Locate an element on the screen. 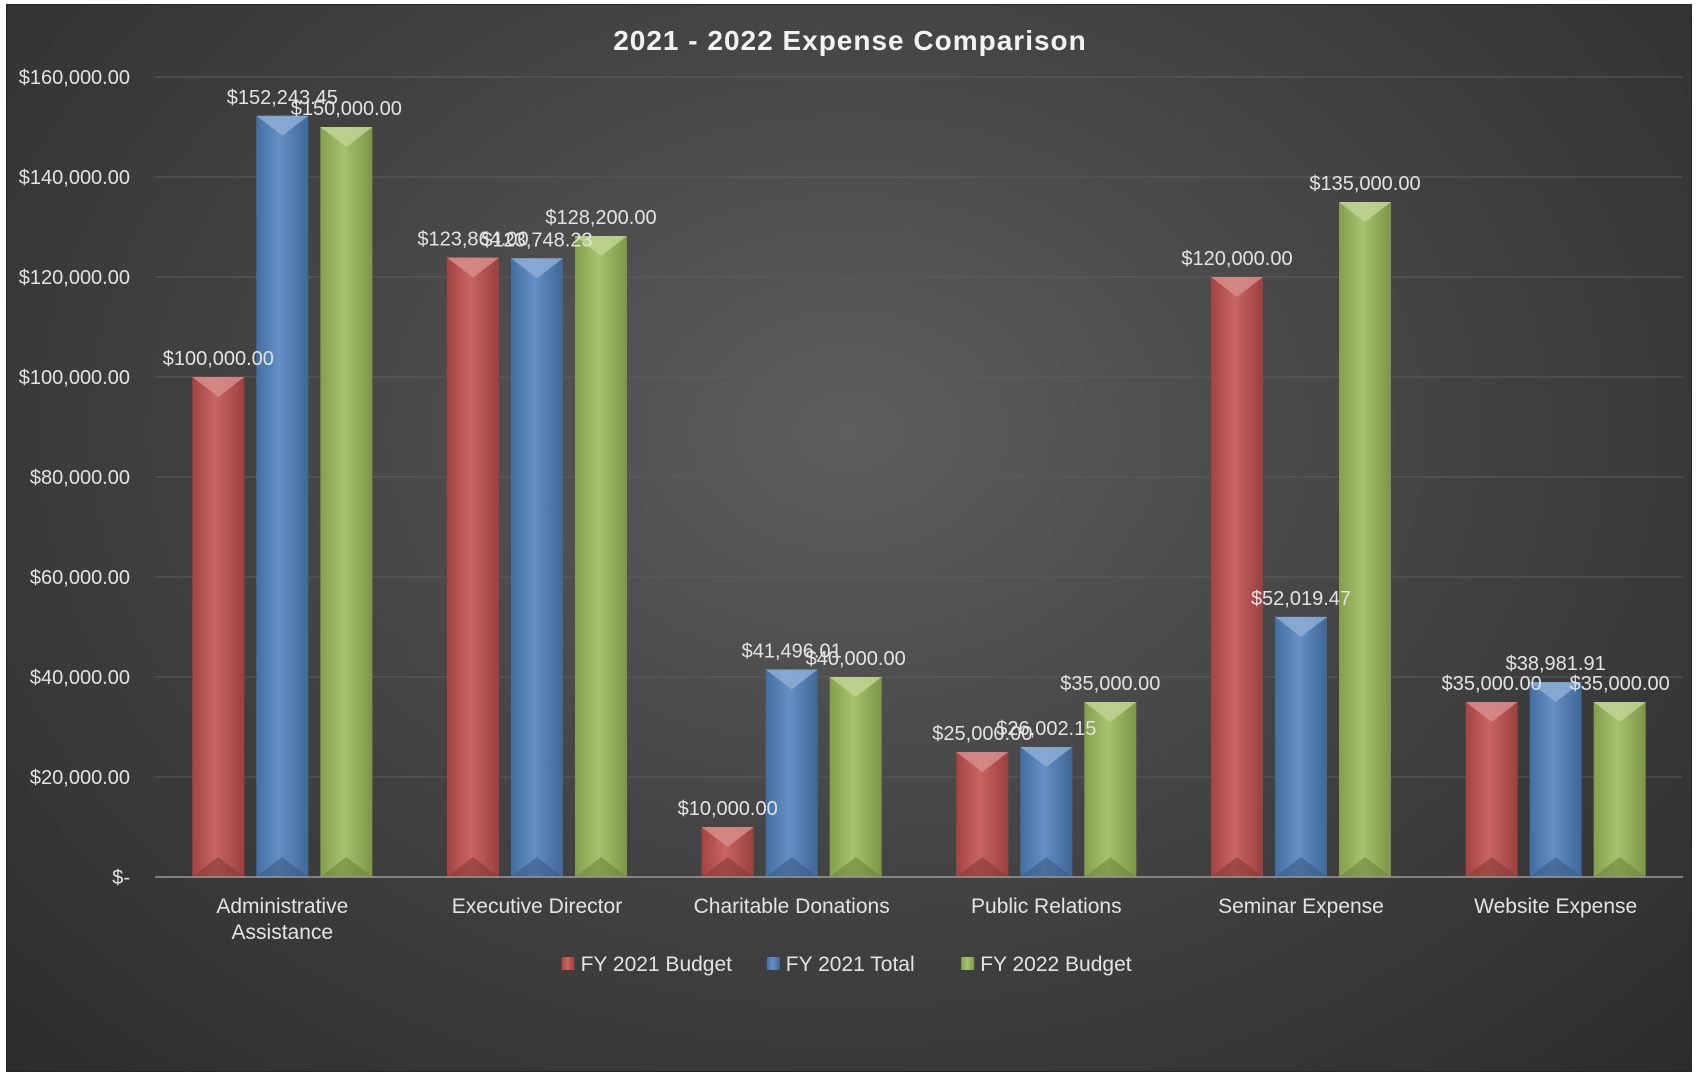  legend-item: FY 2022 Budget is located at coordinates (1046, 964).